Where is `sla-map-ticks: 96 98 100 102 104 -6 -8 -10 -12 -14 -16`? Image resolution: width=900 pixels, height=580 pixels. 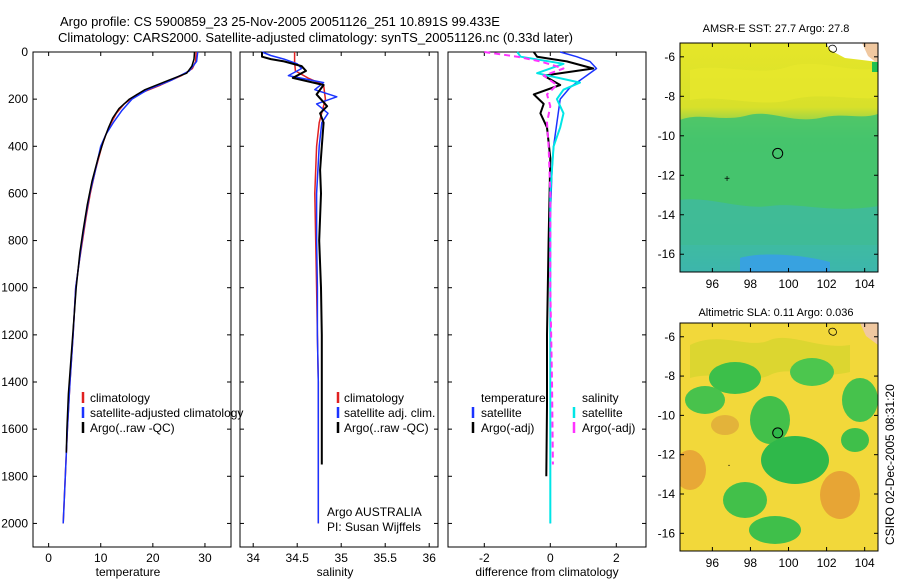
sla-map-ticks: 96 98 100 102 104 -6 -8 -10 -12 -14 -16 is located at coordinates (768, 446).